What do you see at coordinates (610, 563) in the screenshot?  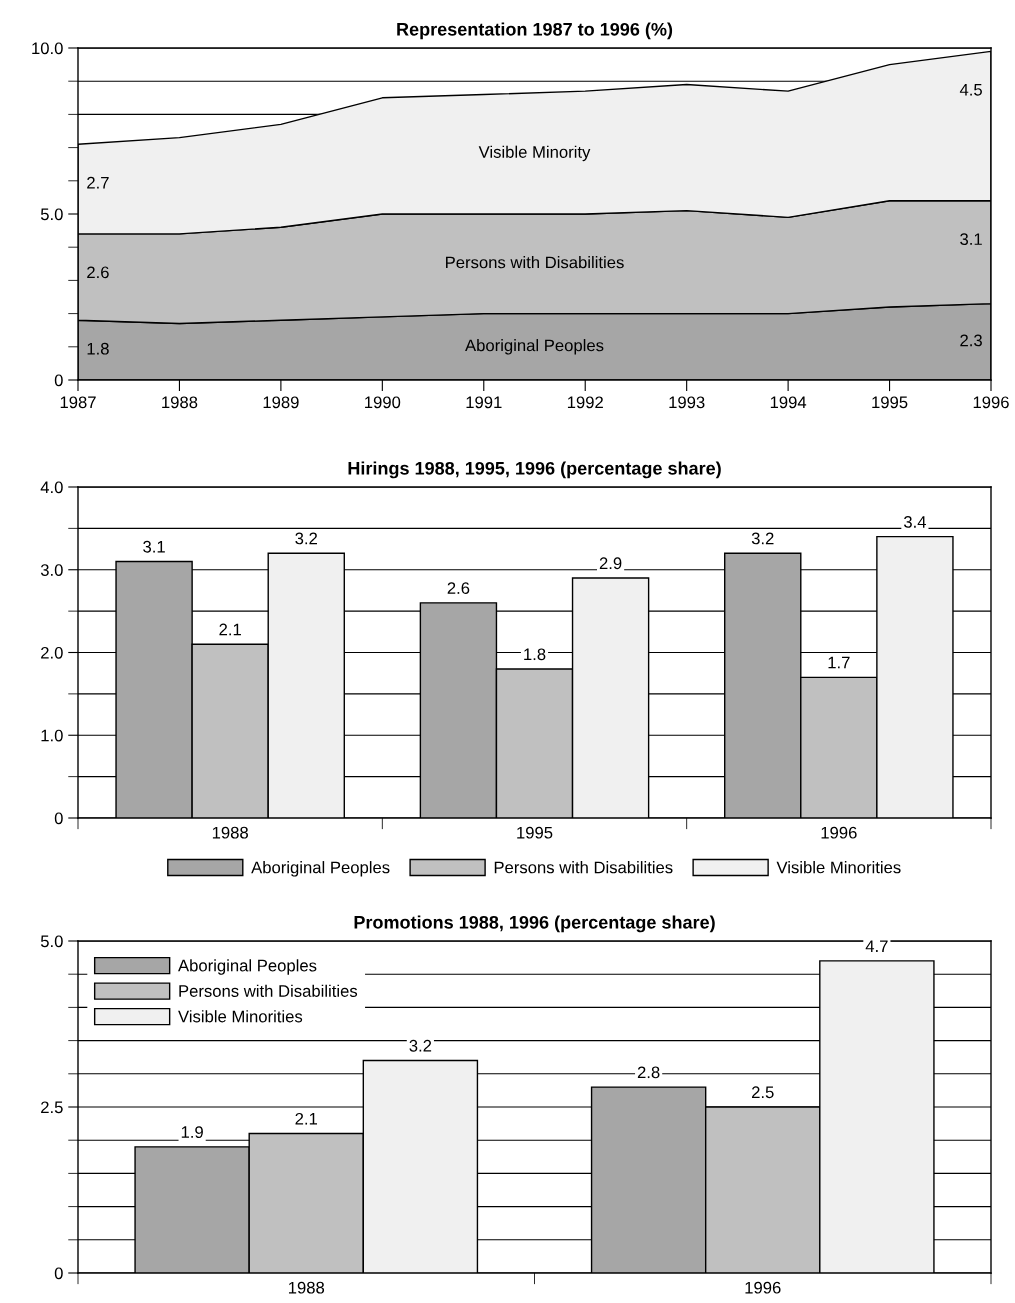 I see `data-label: 2.9` at bounding box center [610, 563].